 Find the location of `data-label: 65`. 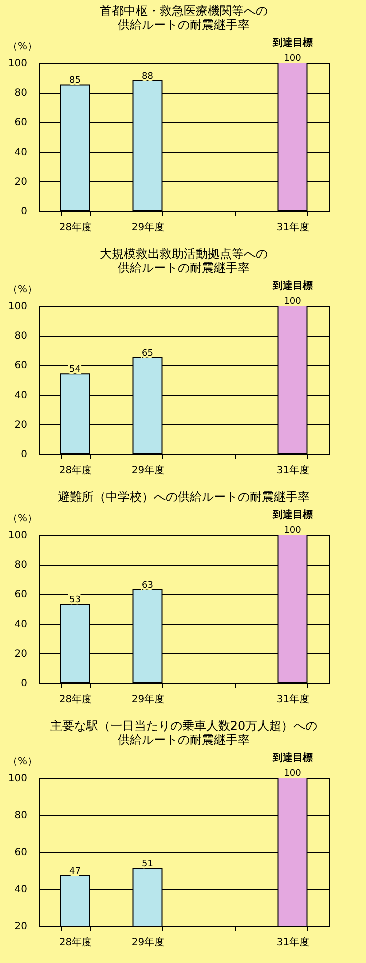

data-label: 65 is located at coordinates (148, 353).